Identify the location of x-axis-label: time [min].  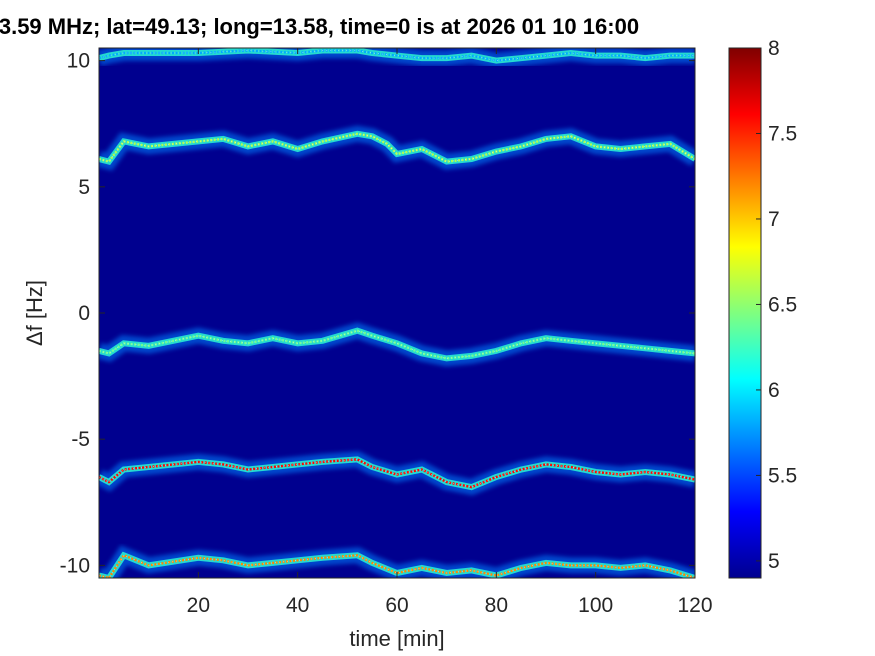
(396, 638).